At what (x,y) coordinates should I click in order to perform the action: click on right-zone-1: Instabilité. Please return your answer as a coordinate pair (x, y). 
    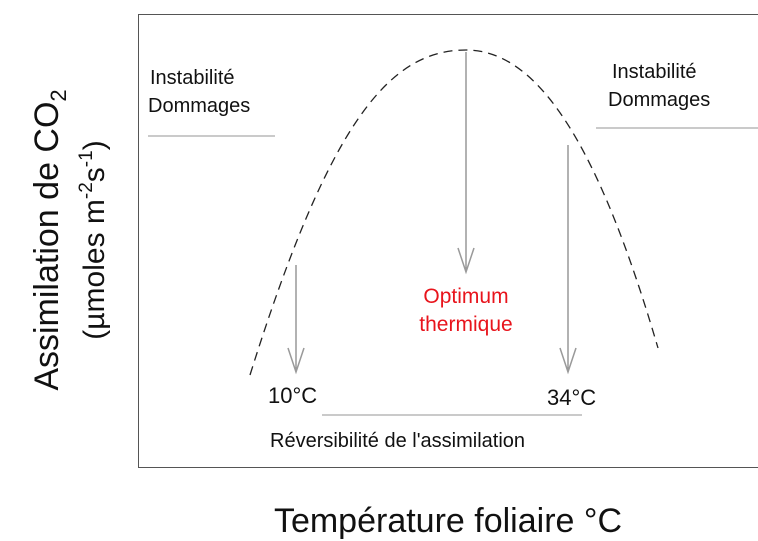
    Looking at the image, I should click on (654, 72).